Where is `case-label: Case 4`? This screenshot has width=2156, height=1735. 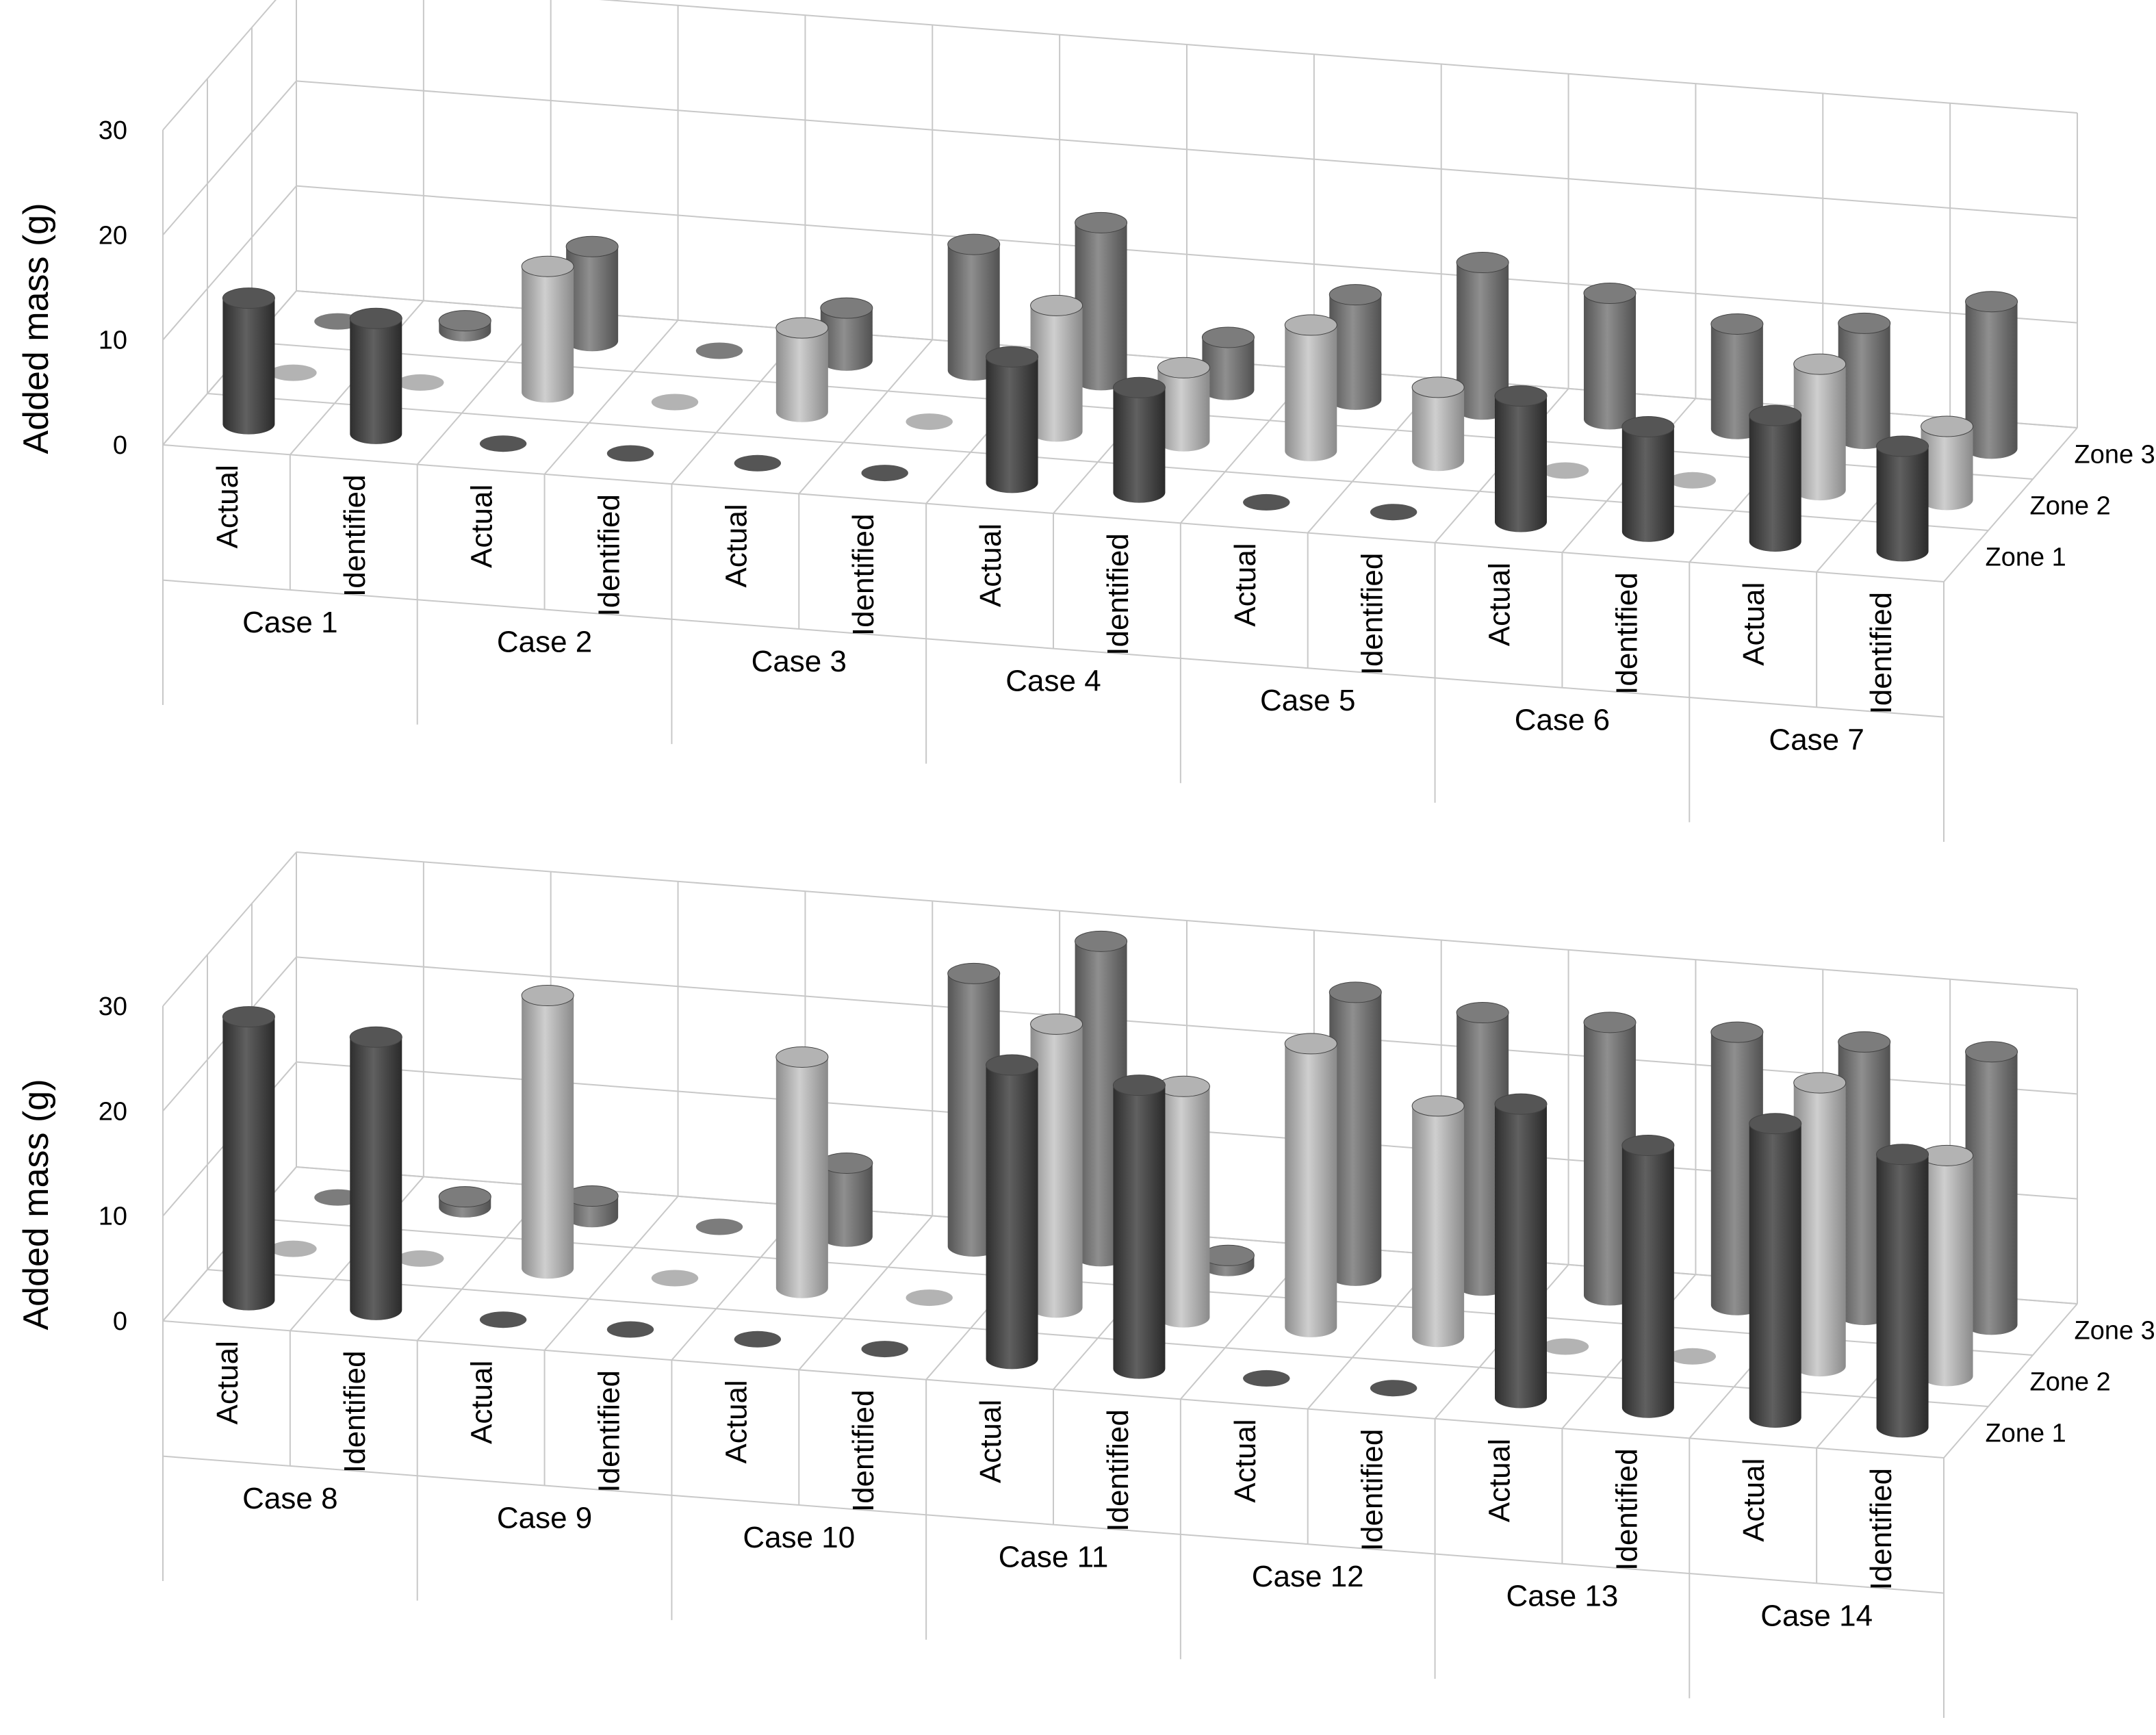
case-label: Case 4 is located at coordinates (1053, 682).